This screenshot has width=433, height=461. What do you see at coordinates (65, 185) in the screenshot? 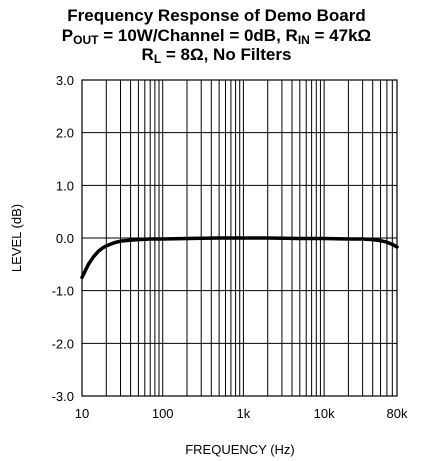
I see `y-tick-label: 1.0` at bounding box center [65, 185].